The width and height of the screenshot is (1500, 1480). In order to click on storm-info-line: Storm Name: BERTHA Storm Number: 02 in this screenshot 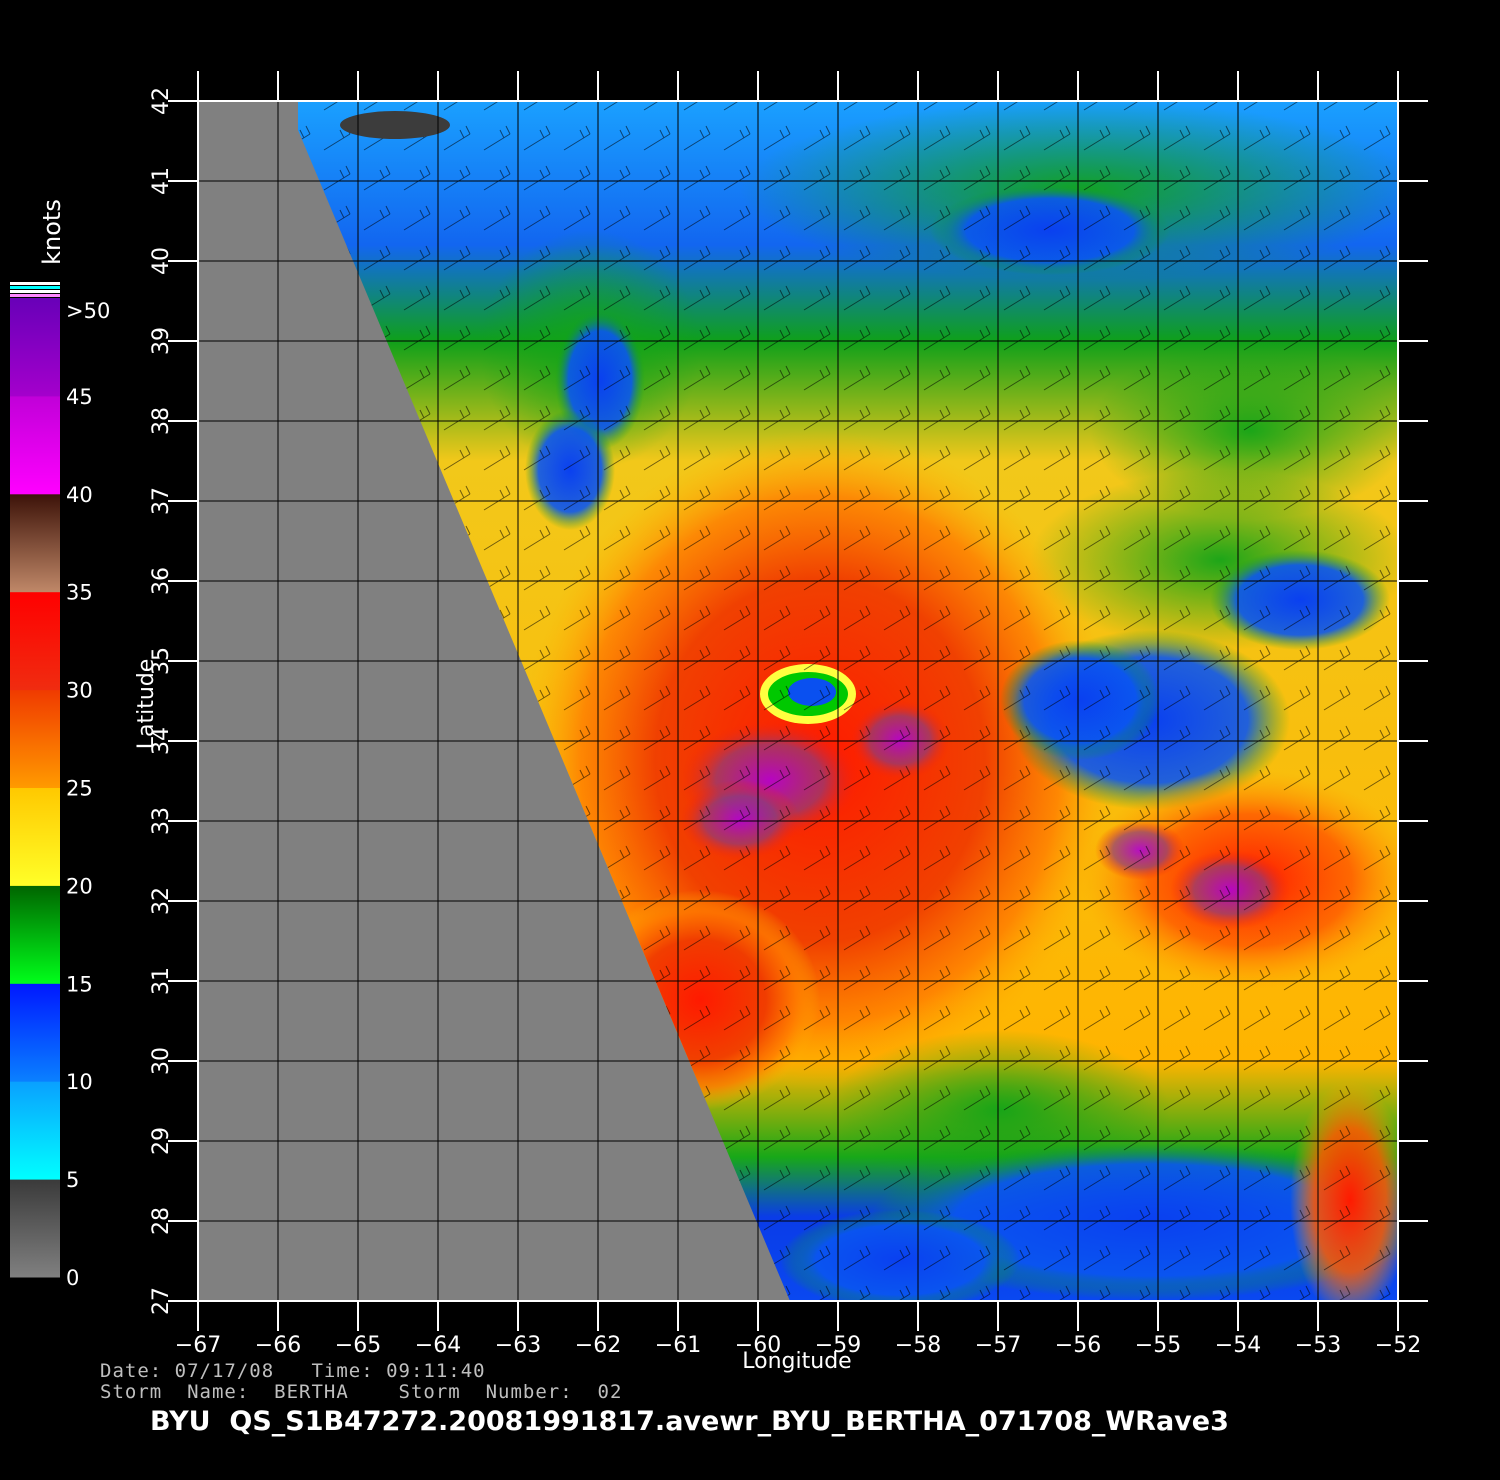, I will do `click(361, 1392)`.